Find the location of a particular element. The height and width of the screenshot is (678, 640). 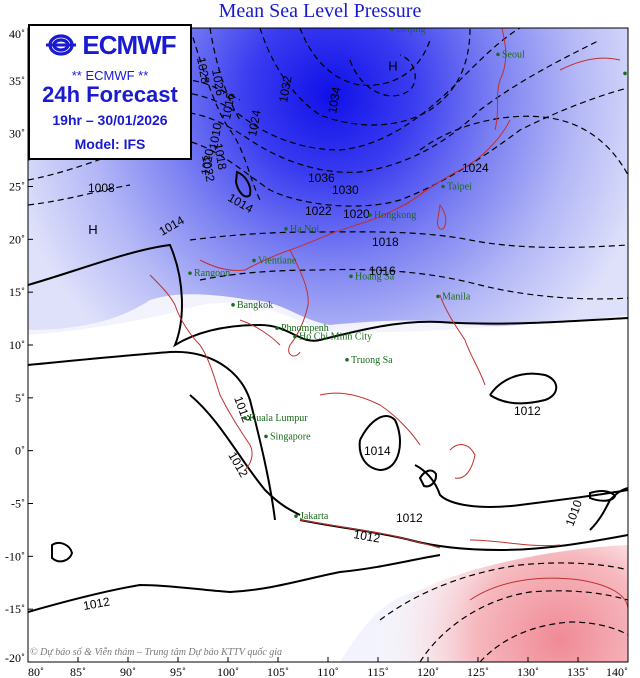

lon-tick-label: 130˚ is located at coordinates (528, 671).